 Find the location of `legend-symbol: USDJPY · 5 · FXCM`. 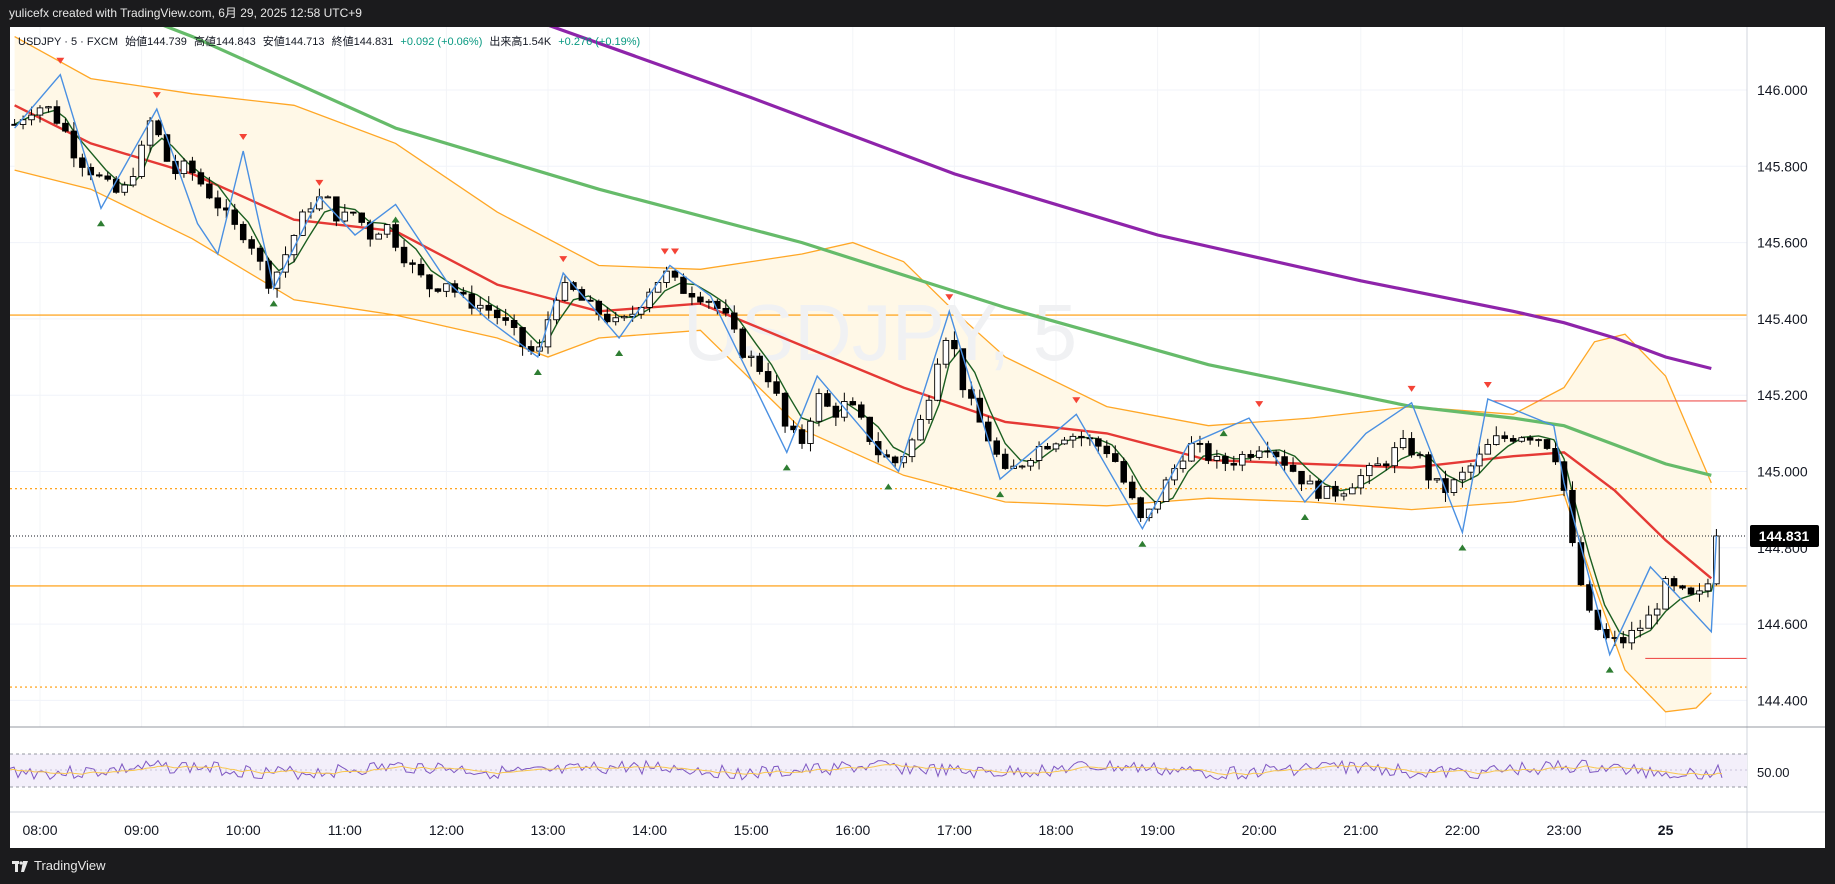

legend-symbol: USDJPY · 5 · FXCM is located at coordinates (68, 42).